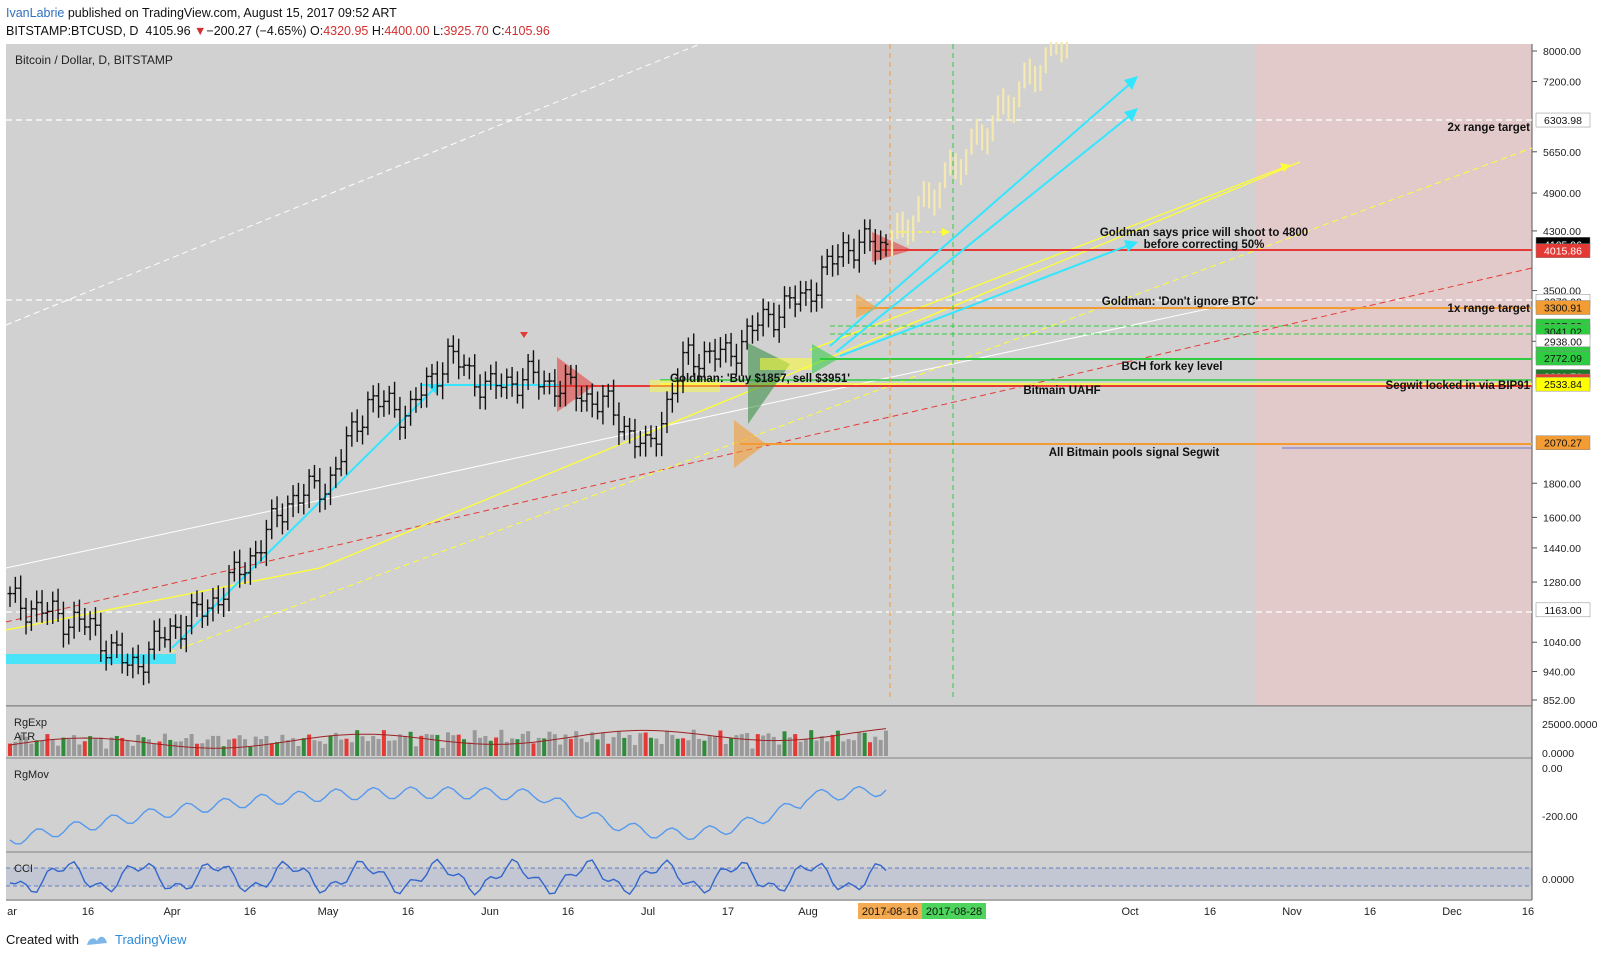  I want to click on price-tick-label: 5650.00, so click(1562, 153).